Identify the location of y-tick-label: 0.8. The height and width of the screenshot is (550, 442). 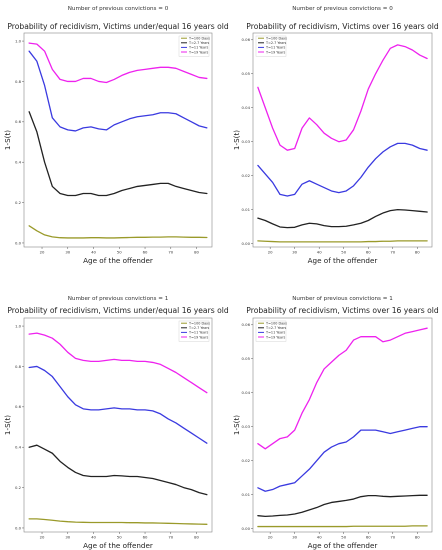
(18, 366).